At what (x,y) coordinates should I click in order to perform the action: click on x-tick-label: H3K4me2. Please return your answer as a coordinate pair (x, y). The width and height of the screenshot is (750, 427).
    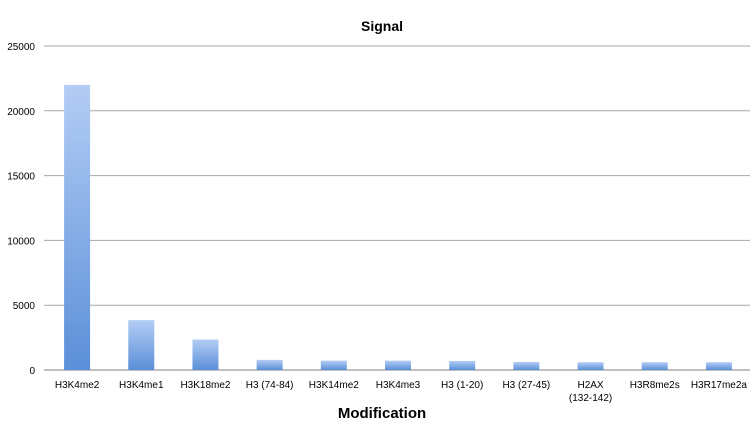
    Looking at the image, I should click on (77, 385).